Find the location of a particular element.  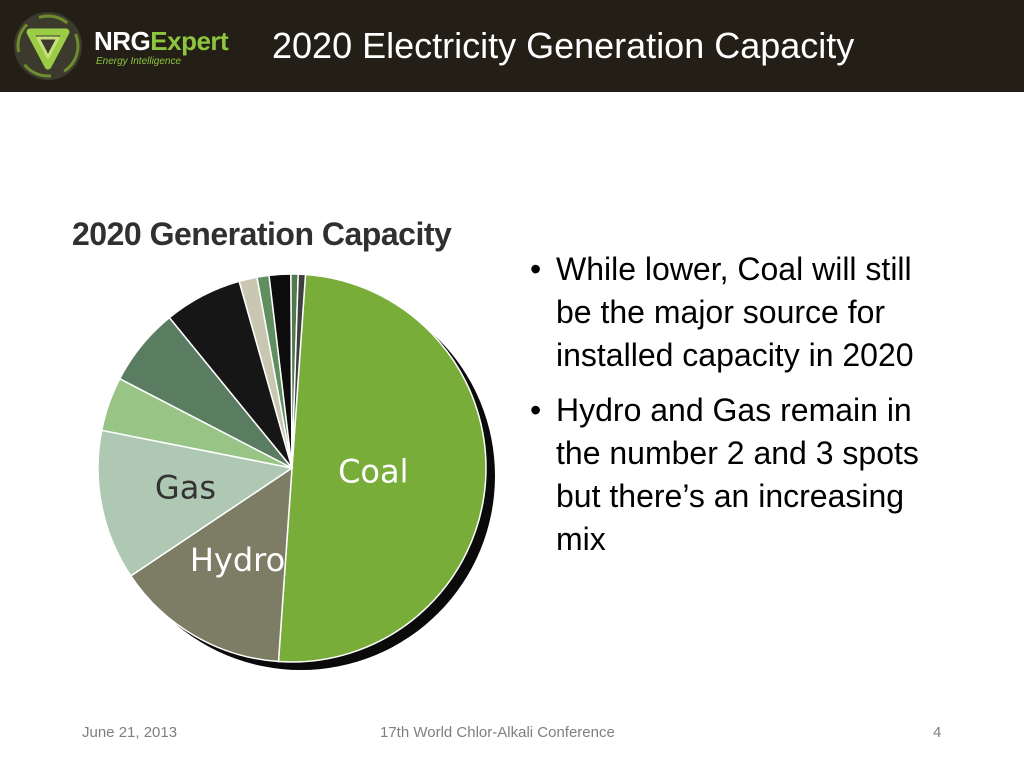

pie-label-hydro: Hydro is located at coordinates (237, 560).